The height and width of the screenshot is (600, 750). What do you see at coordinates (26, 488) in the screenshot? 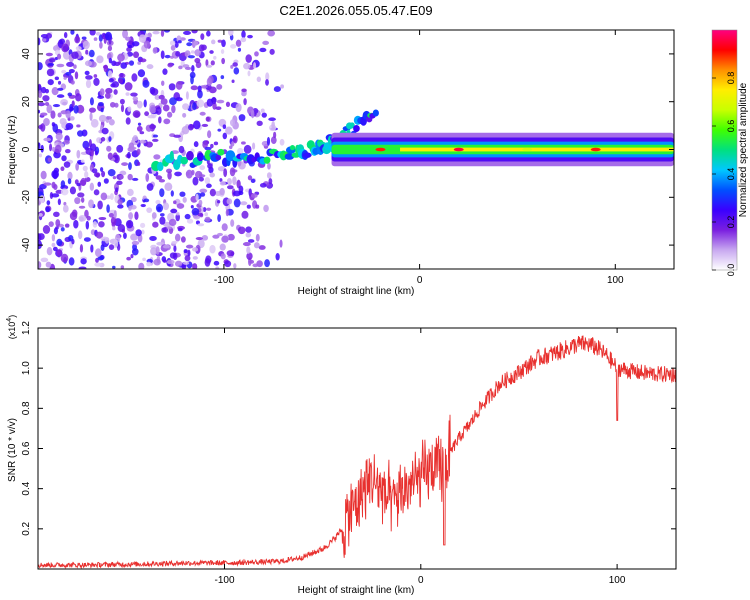
I see `snr-y-tick-label: 0.4` at bounding box center [26, 488].